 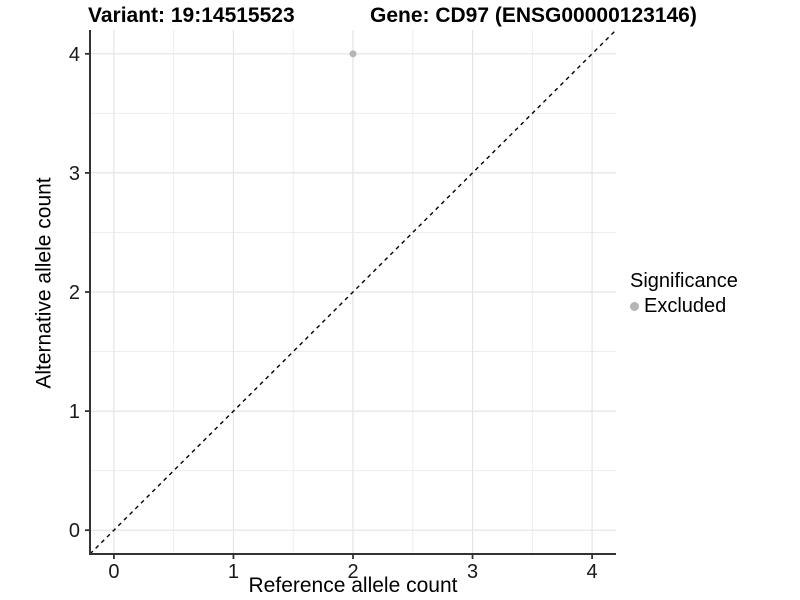 I want to click on x-tick-label: 1, so click(x=233, y=572).